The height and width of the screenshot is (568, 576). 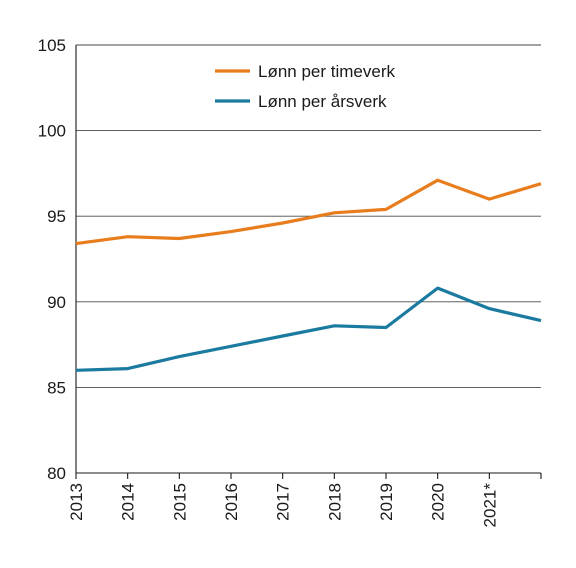 What do you see at coordinates (56, 216) in the screenshot?
I see `y-tick-label-95: 95` at bounding box center [56, 216].